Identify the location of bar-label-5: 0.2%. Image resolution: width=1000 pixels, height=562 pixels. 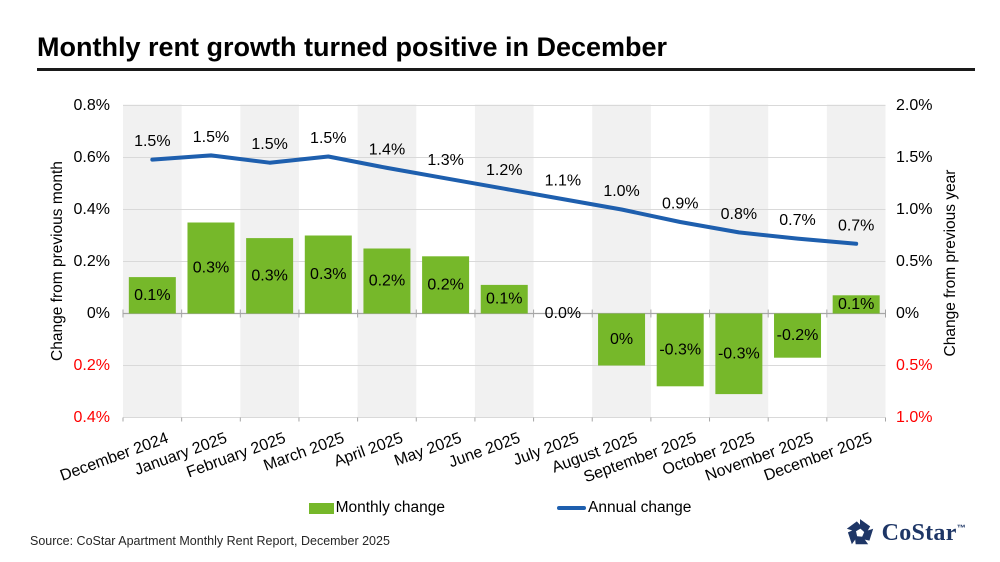
(445, 284).